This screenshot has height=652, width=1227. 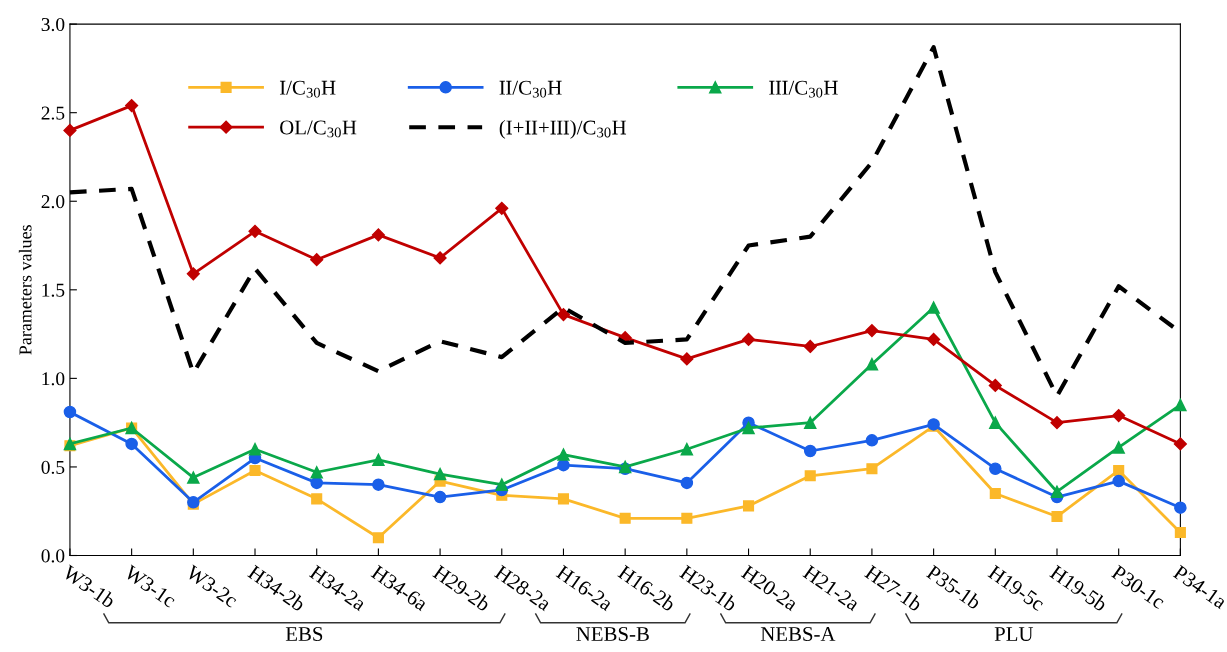 I want to click on y-tick-label: 2.5, so click(x=53, y=113).